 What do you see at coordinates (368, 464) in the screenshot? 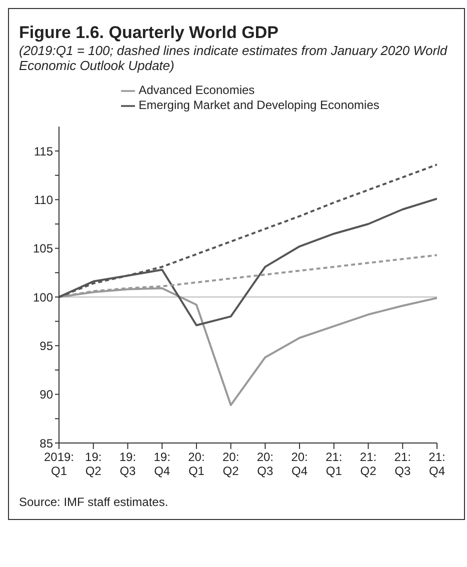
I see `x-tick-label: 21: Q2` at bounding box center [368, 464].